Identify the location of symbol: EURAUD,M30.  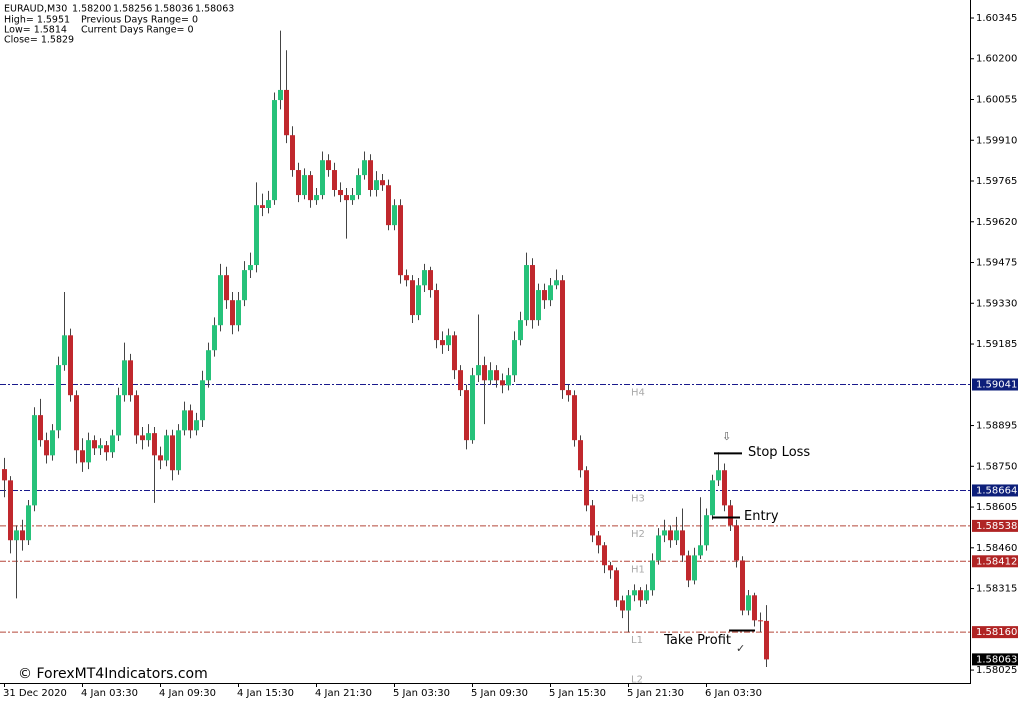
(35, 9).